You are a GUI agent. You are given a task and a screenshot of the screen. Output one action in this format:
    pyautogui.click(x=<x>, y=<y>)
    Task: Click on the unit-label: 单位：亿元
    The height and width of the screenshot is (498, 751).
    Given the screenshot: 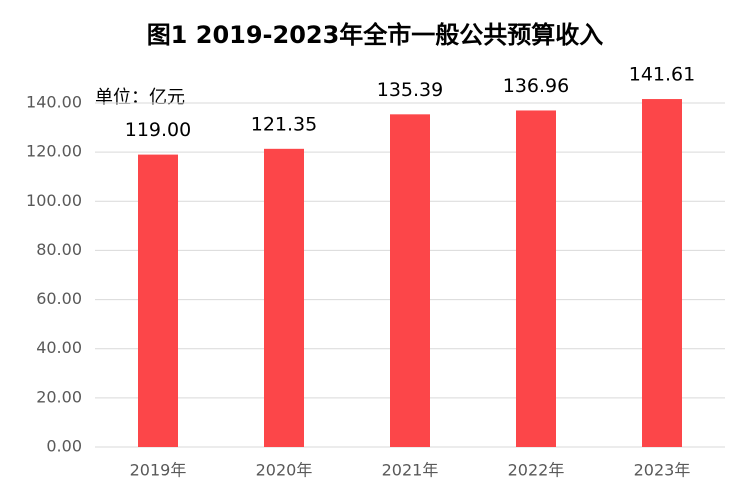 What is the action you would take?
    pyautogui.click(x=140, y=97)
    